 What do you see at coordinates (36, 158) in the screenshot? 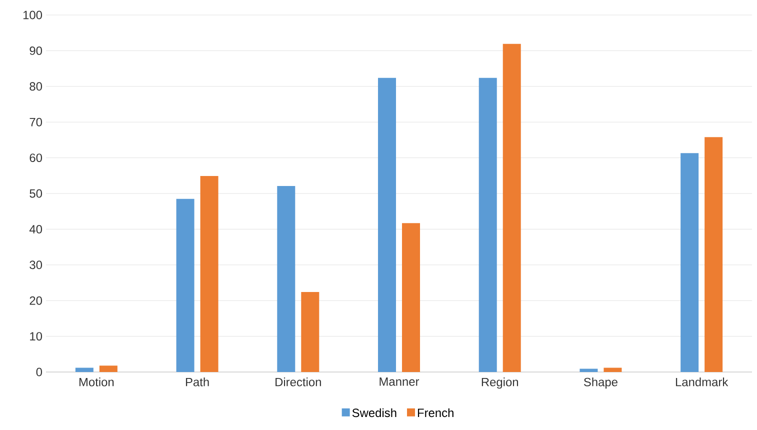
I see `y-tick-label: 60` at bounding box center [36, 158].